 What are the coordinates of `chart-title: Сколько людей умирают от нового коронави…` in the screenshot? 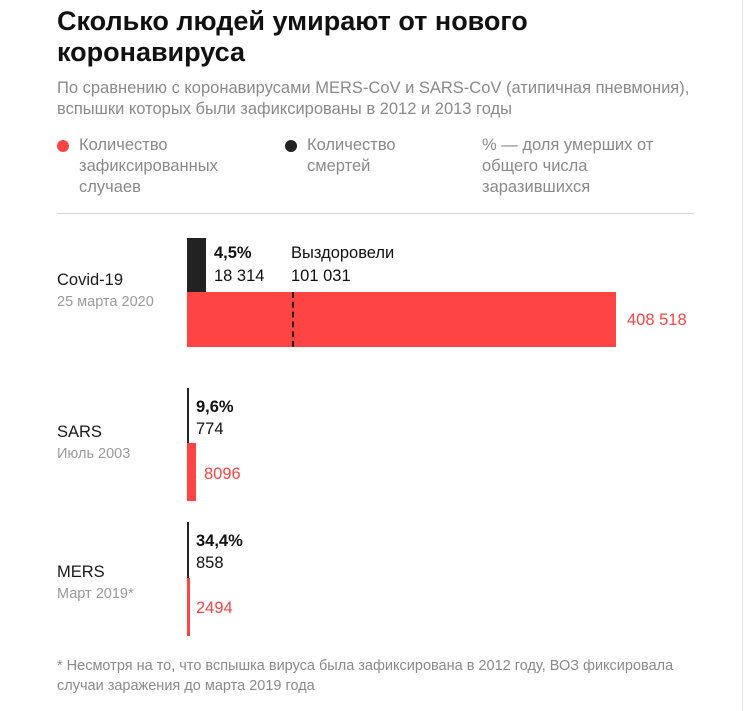 It's located at (292, 36).